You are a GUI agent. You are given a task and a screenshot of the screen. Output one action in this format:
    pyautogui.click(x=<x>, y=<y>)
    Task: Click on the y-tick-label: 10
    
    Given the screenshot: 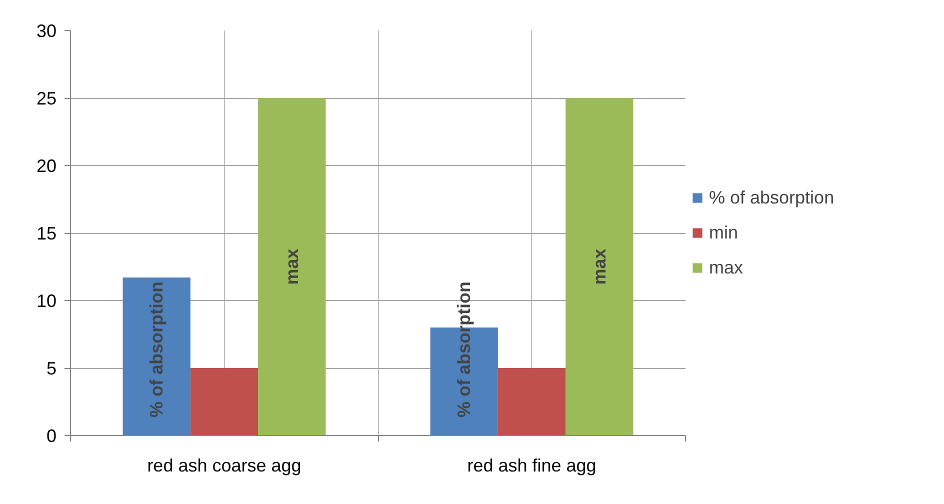 What is the action you would take?
    pyautogui.click(x=46, y=301)
    